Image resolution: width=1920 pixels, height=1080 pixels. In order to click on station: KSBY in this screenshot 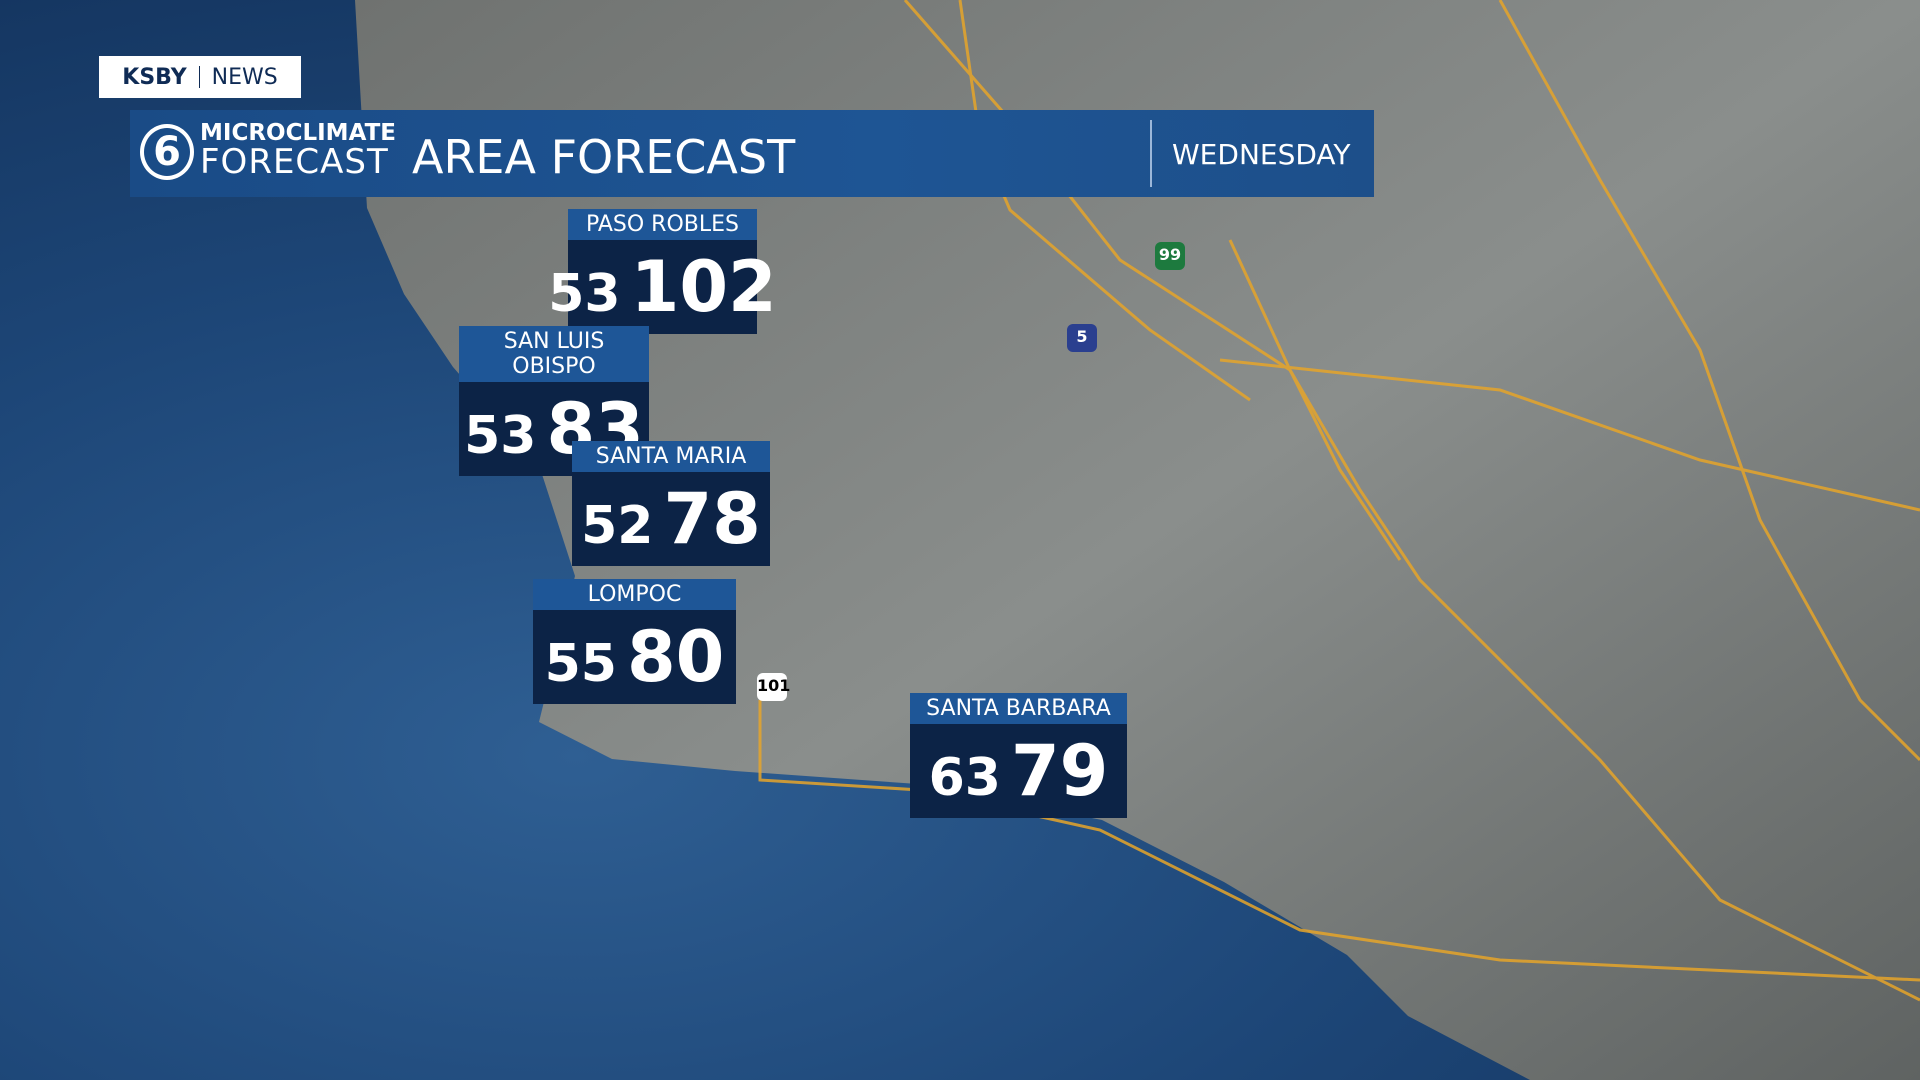, I will do `click(154, 77)`.